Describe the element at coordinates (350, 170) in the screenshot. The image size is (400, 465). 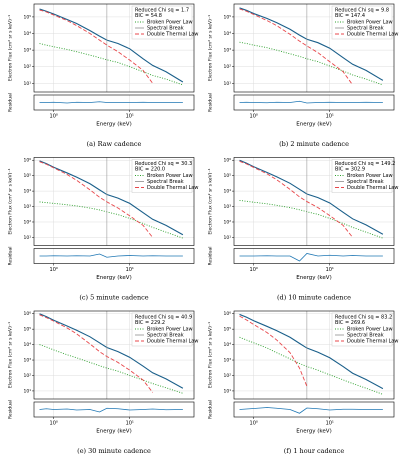
I see `annotation: BIC = 302.9` at that location.